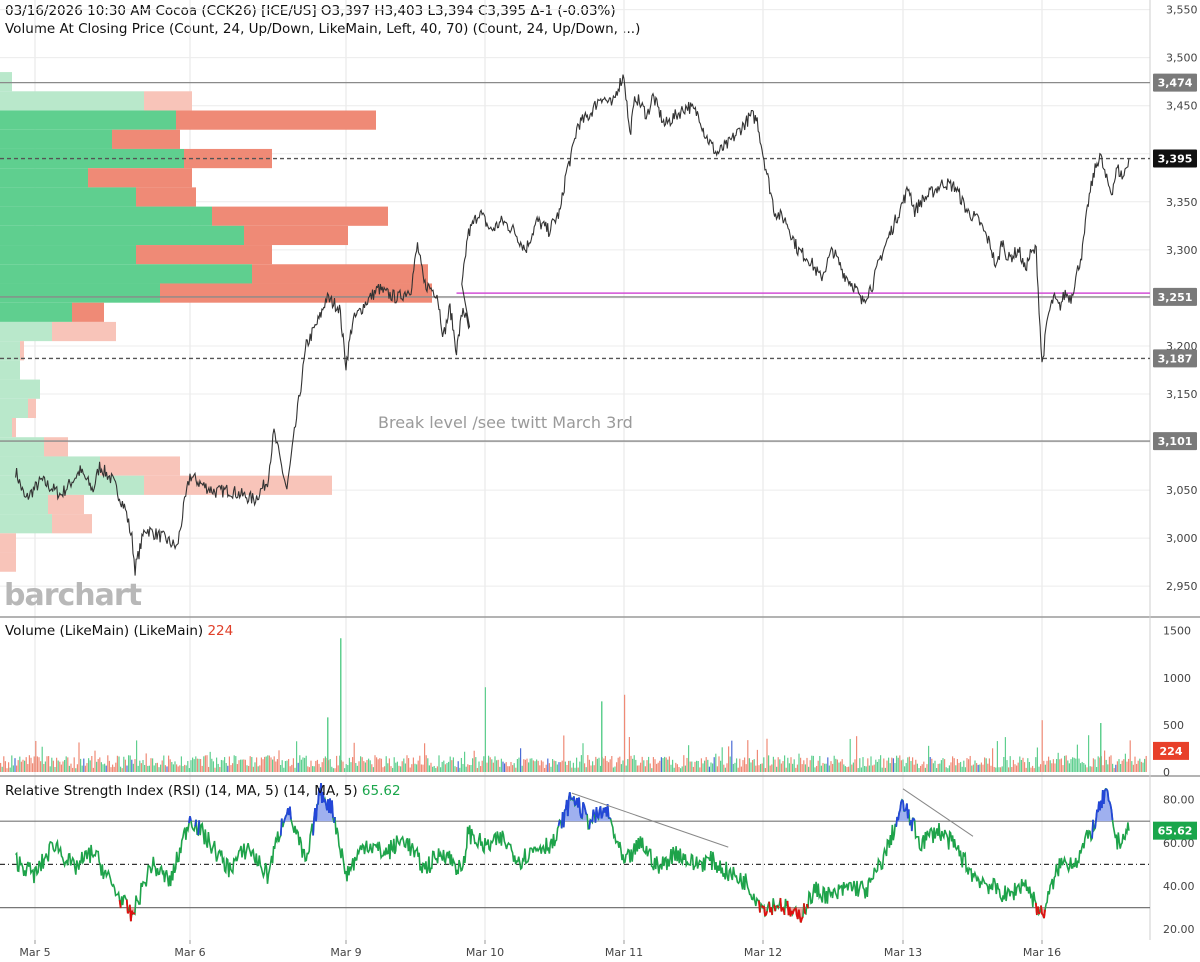 This screenshot has height=962, width=1200. I want to click on x-tick-7: Mar 16, so click(1042, 952).